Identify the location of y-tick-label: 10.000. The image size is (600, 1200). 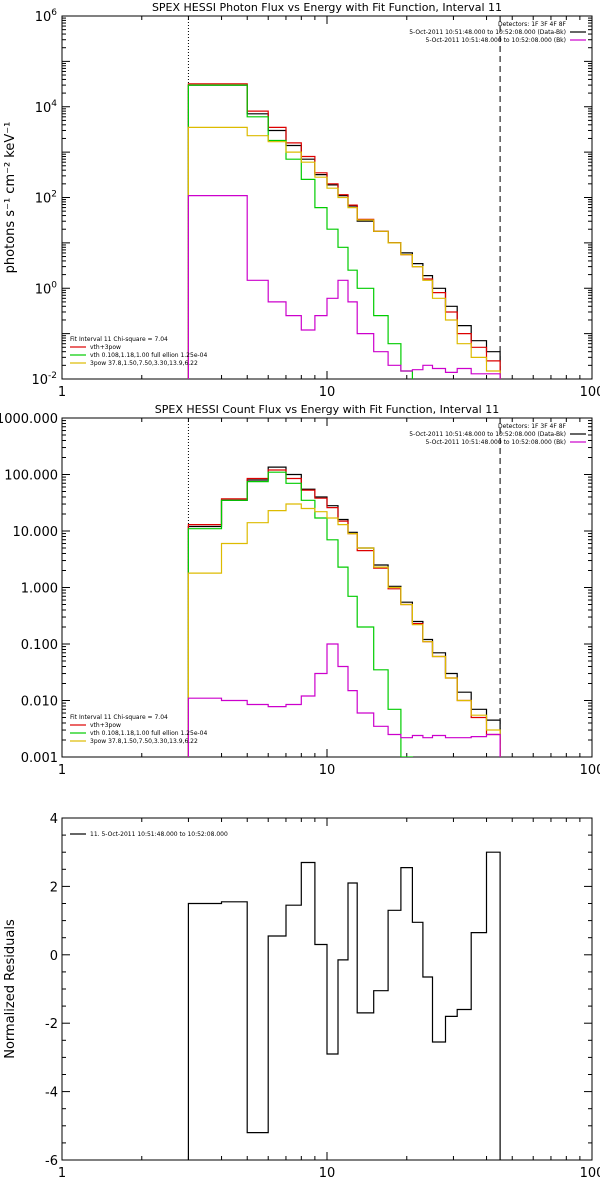
(36, 532).